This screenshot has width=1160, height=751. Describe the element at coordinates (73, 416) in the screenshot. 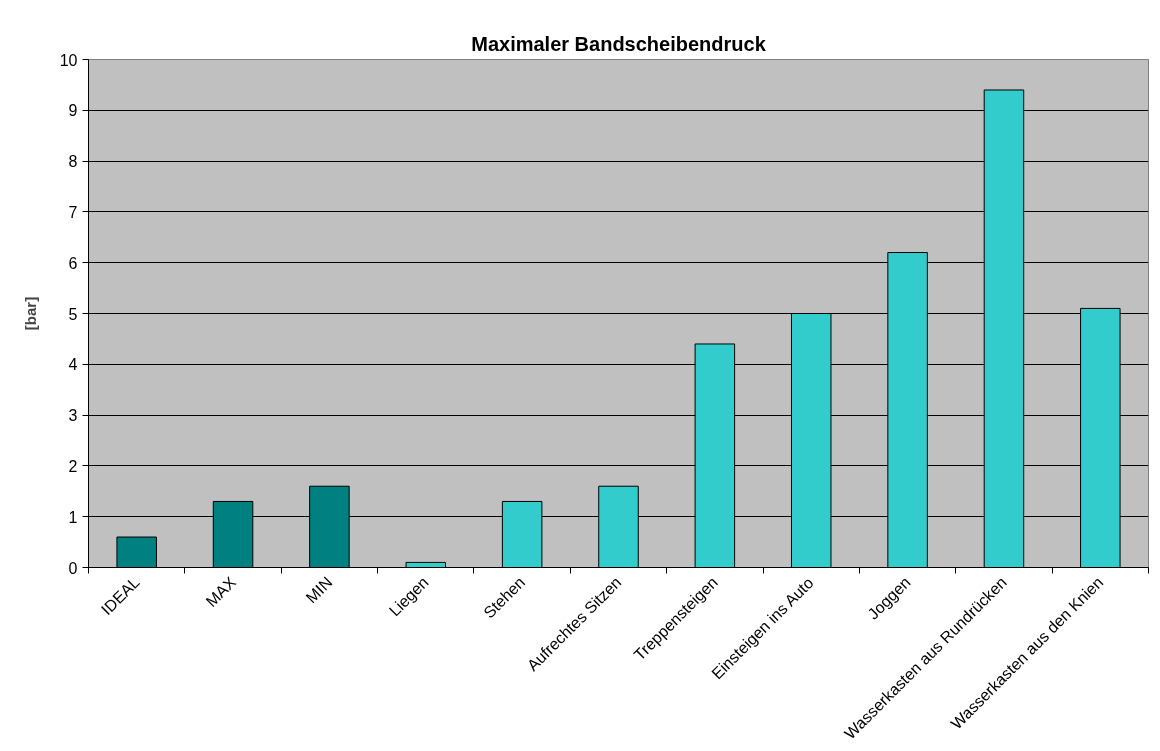

I see `y-tick-label: 3` at that location.